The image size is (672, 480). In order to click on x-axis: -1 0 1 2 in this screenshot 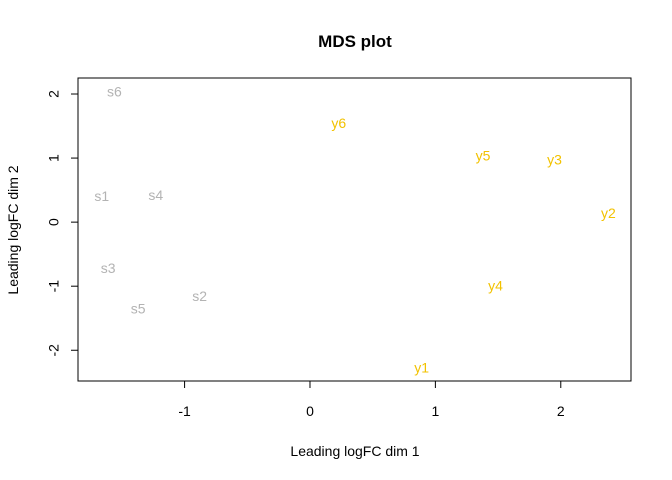, I will do `click(371, 399)`.